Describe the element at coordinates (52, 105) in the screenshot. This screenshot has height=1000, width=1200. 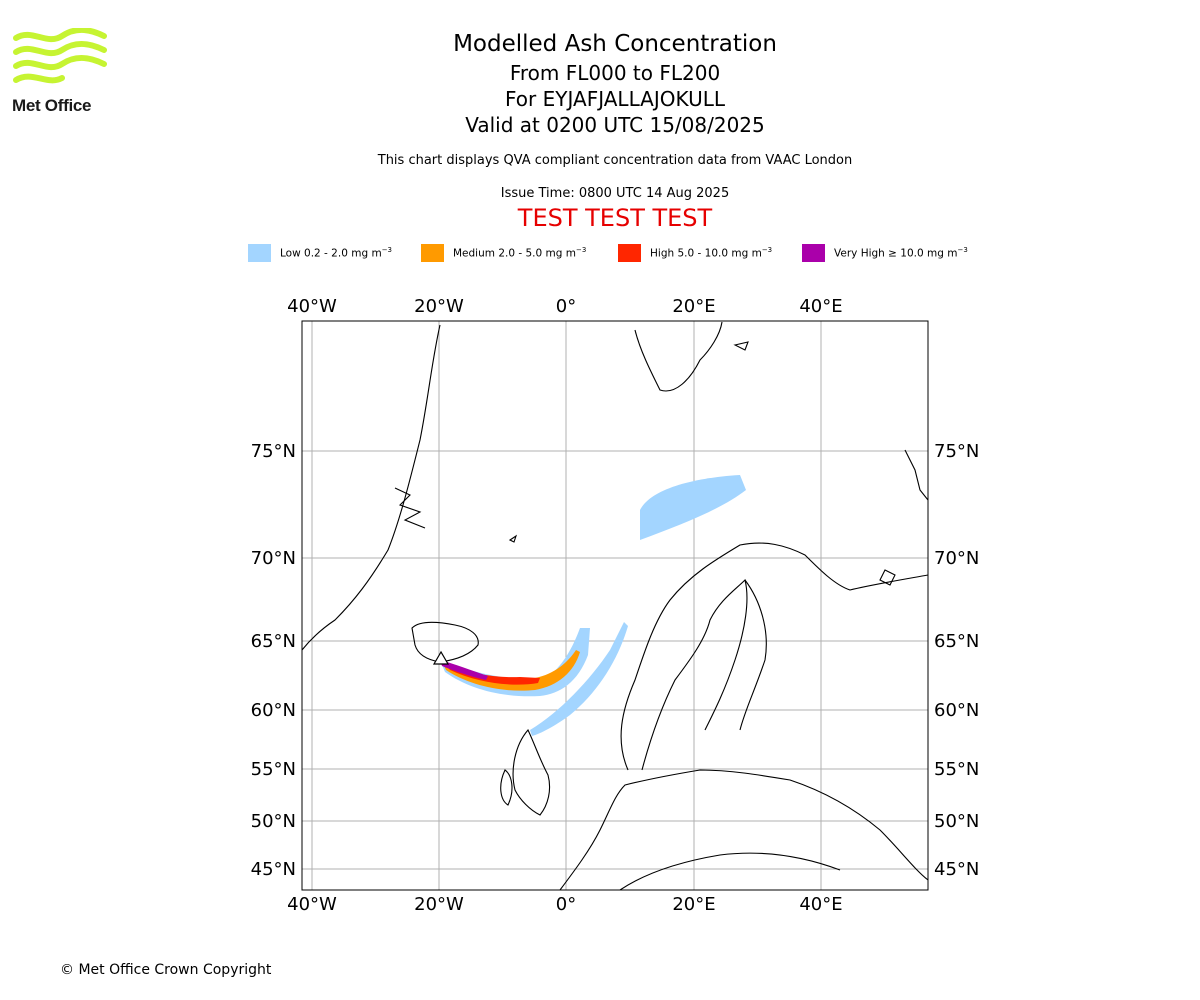
I see `logo-text: Met Office` at that location.